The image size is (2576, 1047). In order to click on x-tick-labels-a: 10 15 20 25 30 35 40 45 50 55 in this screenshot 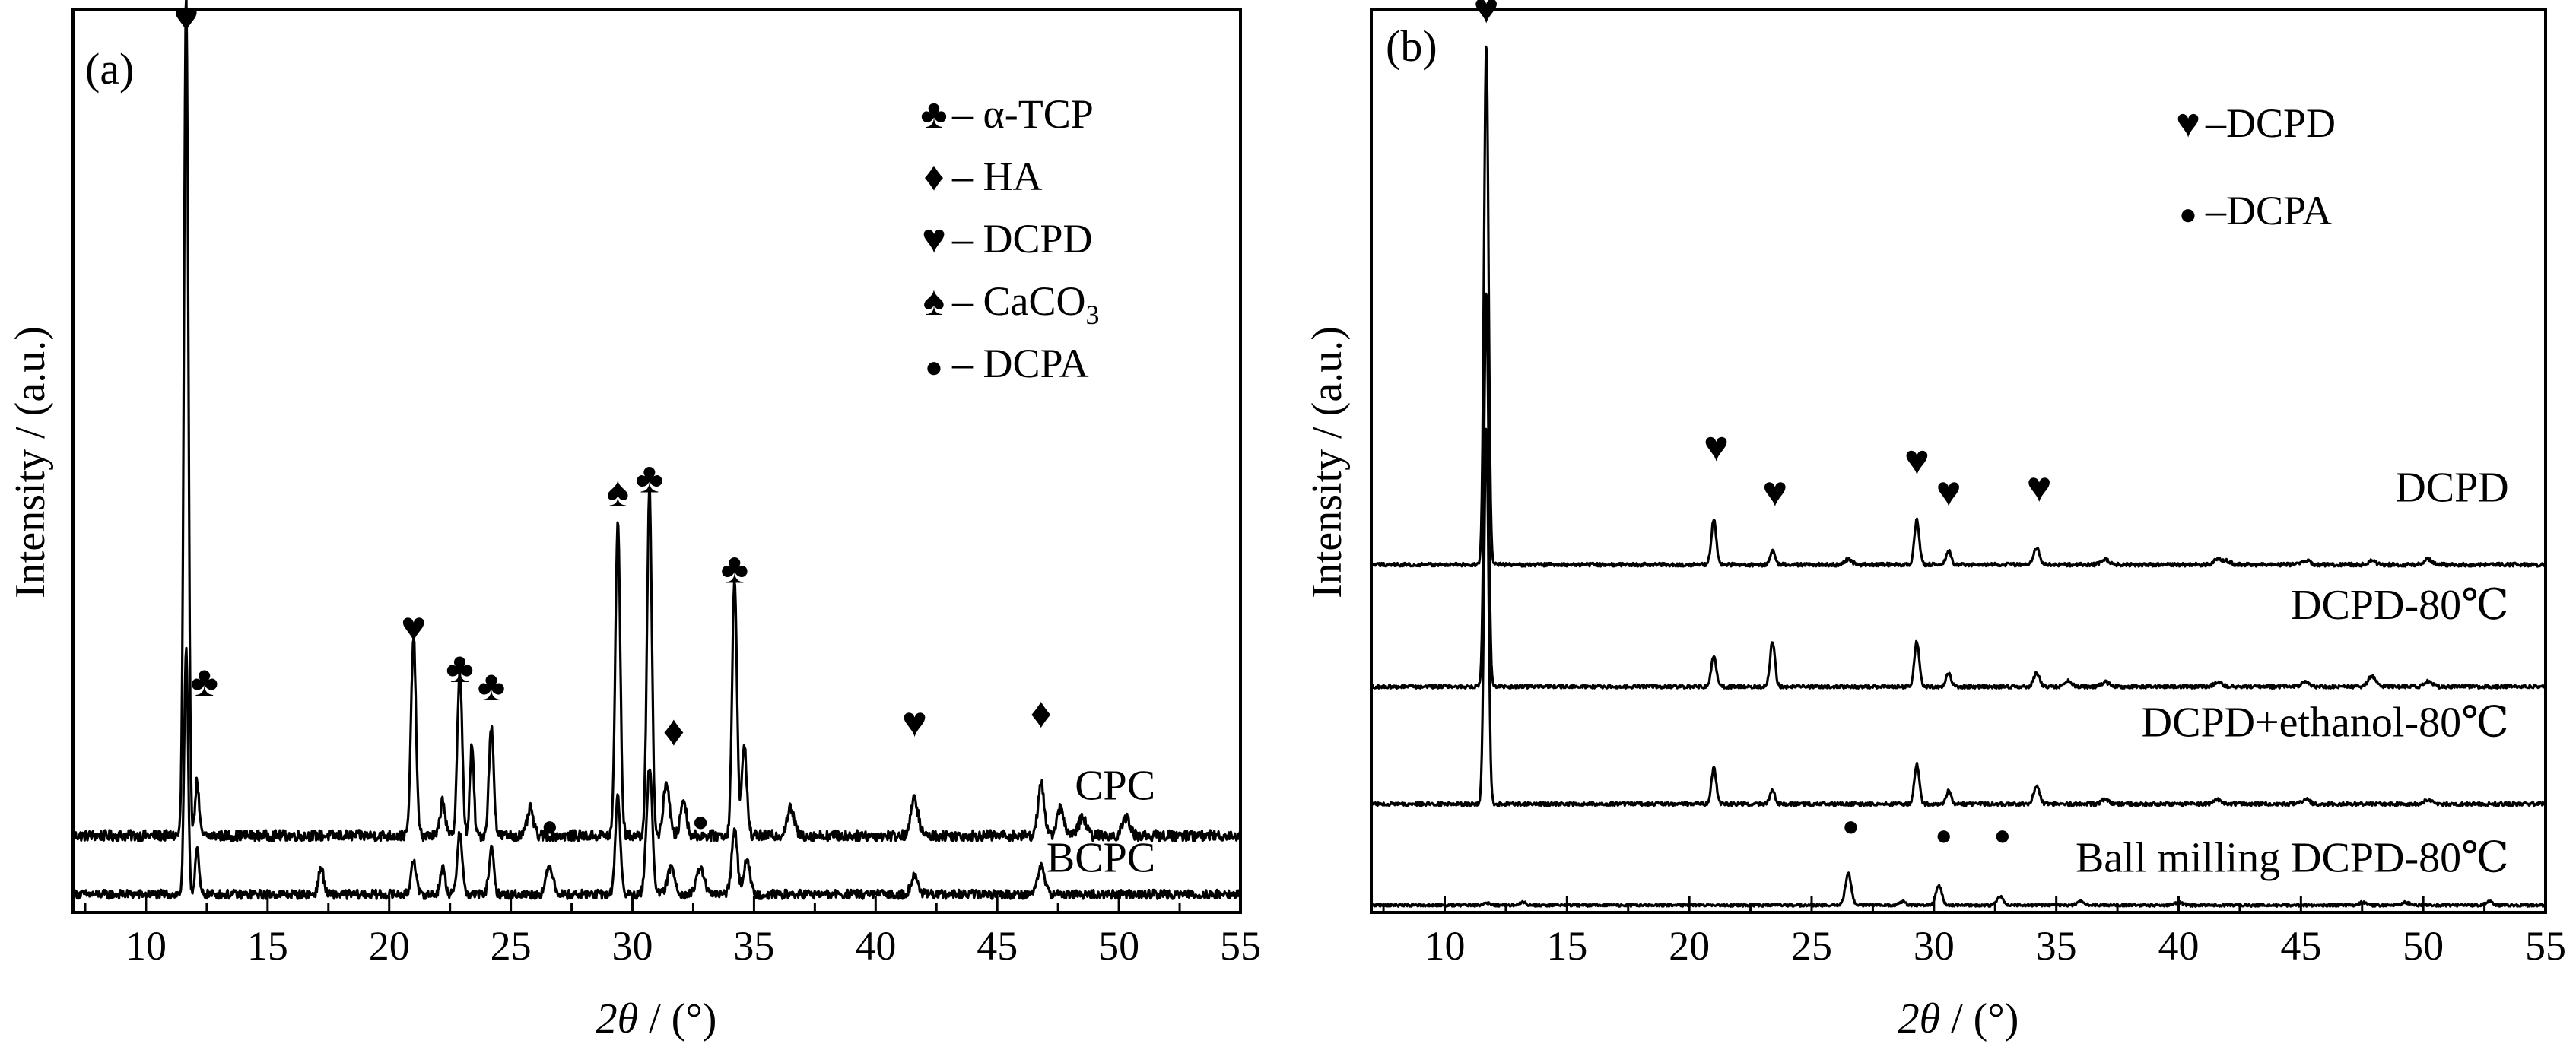, I will do `click(693, 946)`.